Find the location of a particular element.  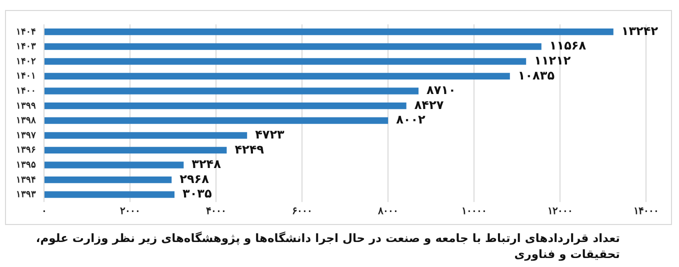

x-tick-label: ۱۴۰۰۰ is located at coordinates (646, 211).